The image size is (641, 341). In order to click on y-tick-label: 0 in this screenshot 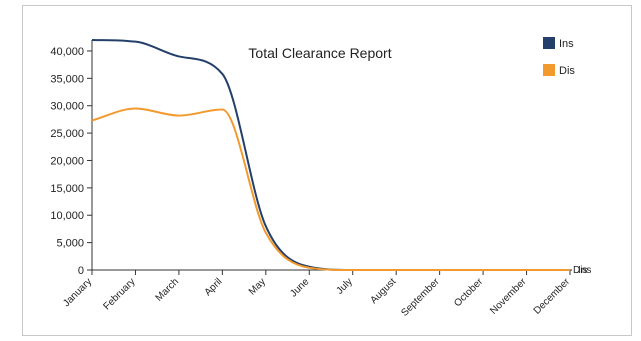, I will do `click(81, 271)`.